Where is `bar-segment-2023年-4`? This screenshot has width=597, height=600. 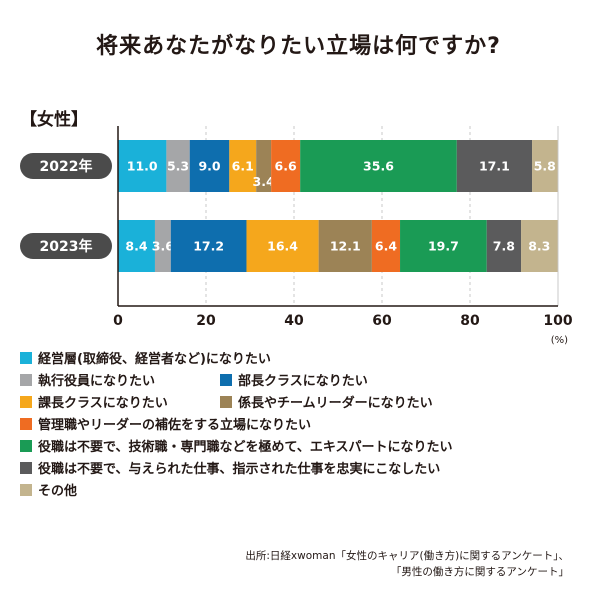
bar-segment-2023年-4 is located at coordinates (282, 246).